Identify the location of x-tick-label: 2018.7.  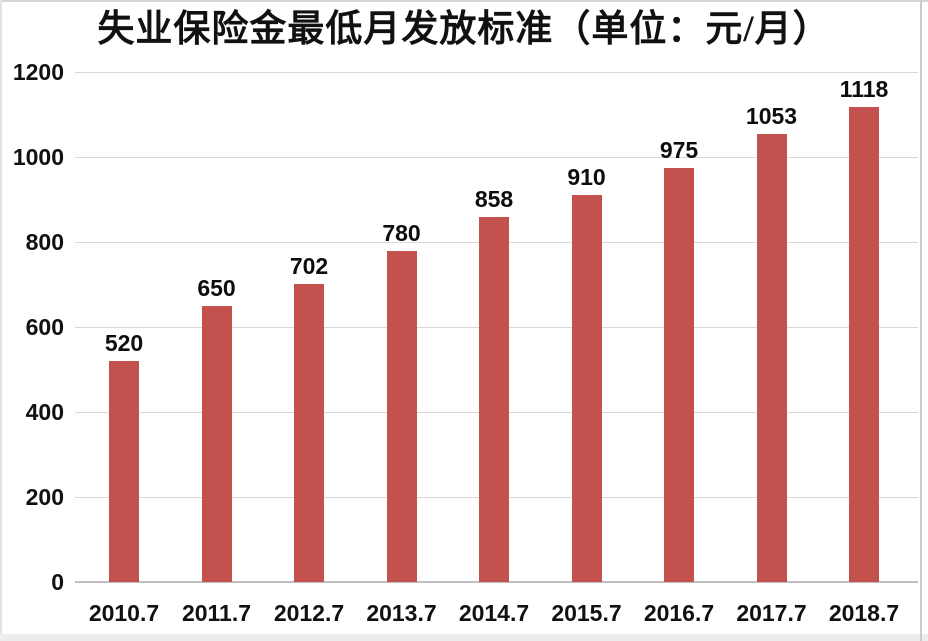
(864, 613).